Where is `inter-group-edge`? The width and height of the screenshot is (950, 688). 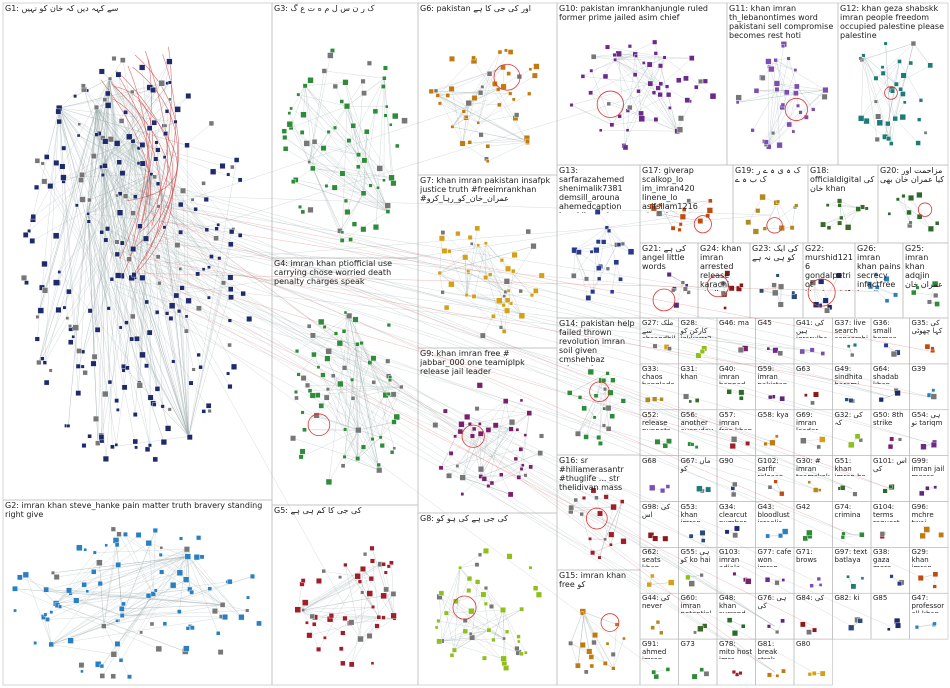
inter-group-edge is located at coordinates (156, 146).